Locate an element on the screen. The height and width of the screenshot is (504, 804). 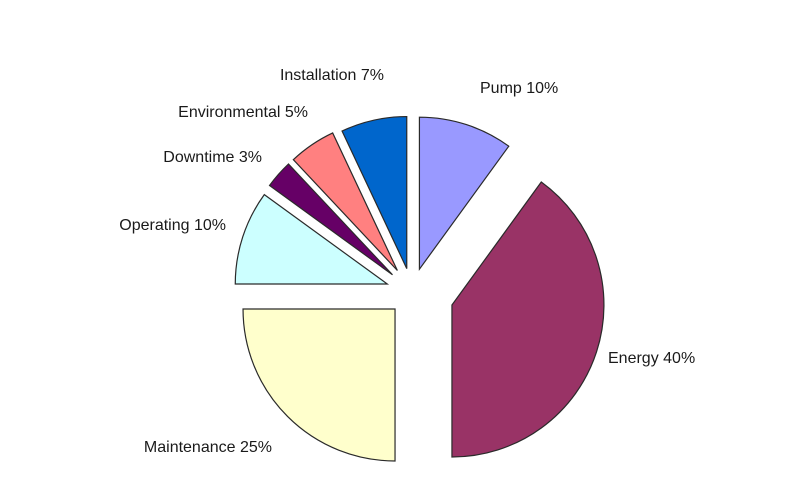
pie-label-maintenance: Maintenance 25% is located at coordinates (208, 447).